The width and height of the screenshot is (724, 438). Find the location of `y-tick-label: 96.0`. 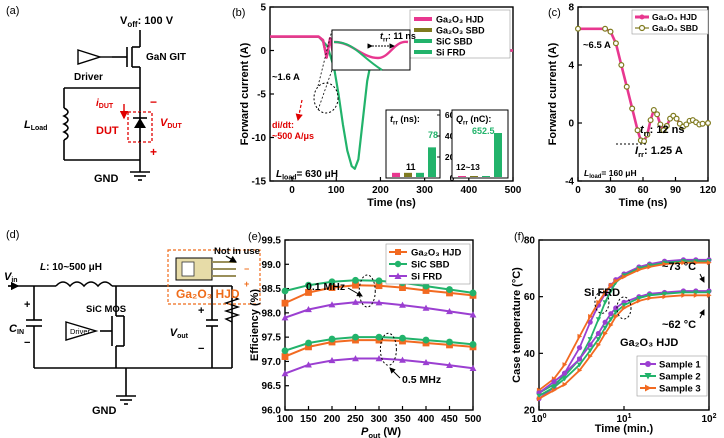

y-tick-label: 96.0 is located at coordinates (272, 411).